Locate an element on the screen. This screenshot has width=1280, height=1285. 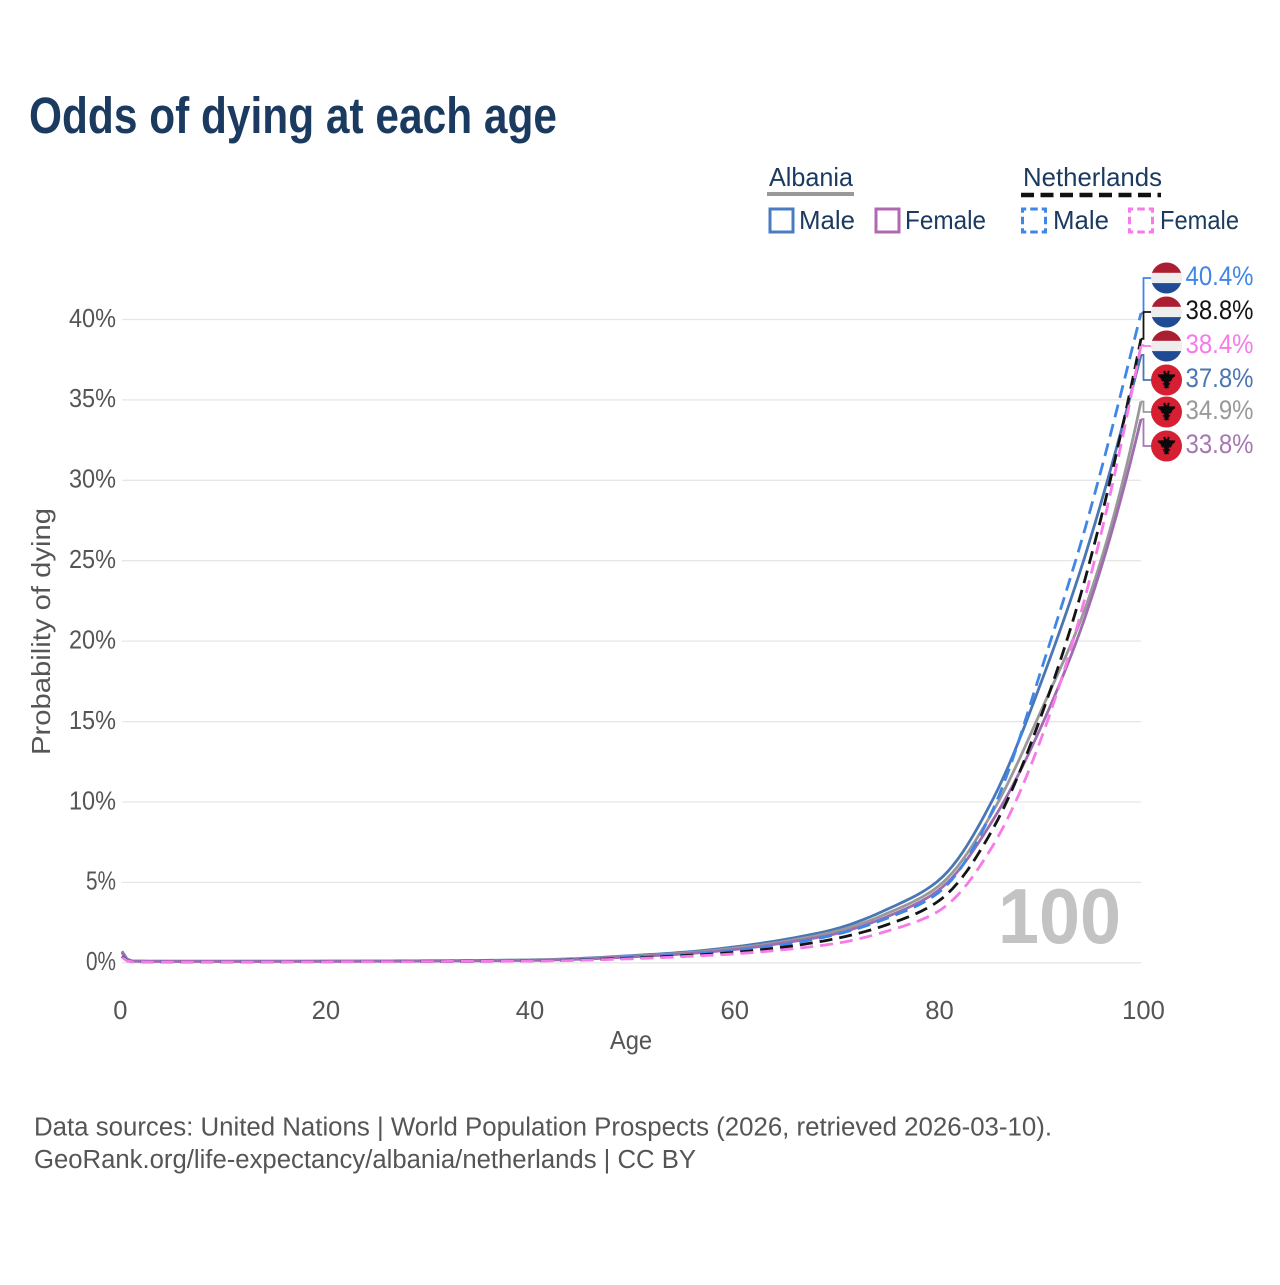
svg-text: 60 is located at coordinates (735, 1010).